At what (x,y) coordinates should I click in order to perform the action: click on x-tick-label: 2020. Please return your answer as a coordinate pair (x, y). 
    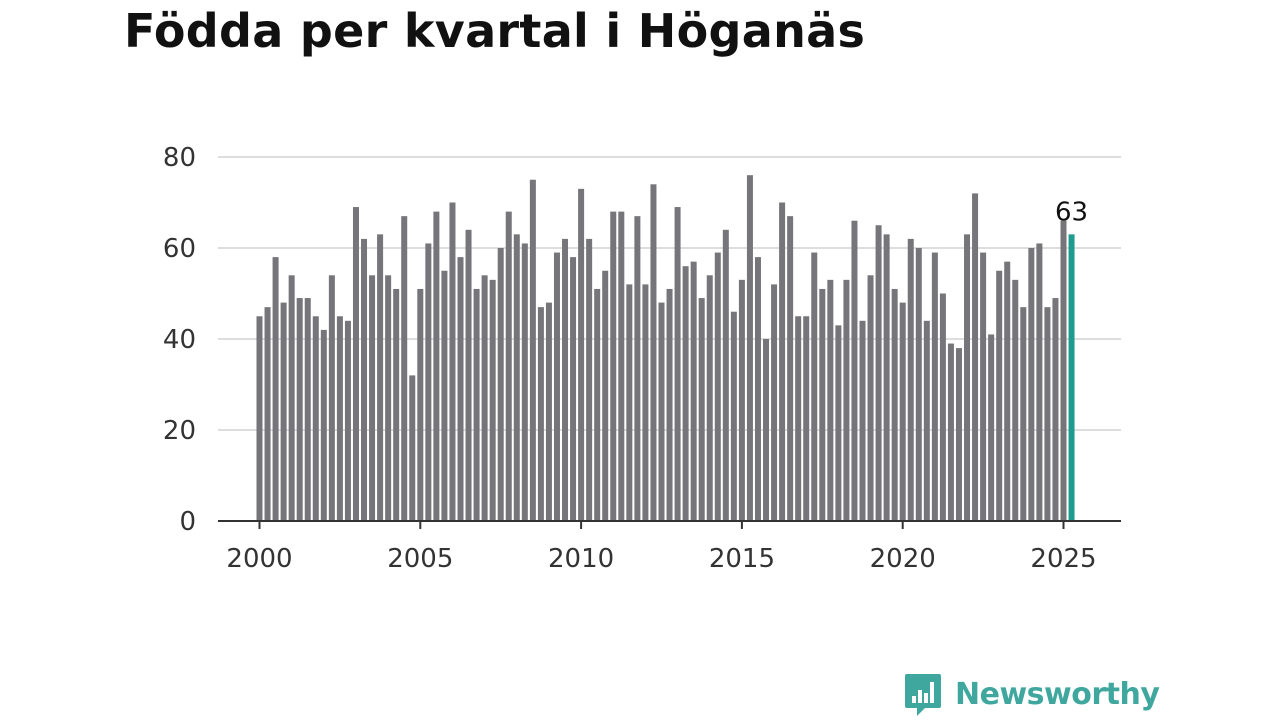
    Looking at the image, I should click on (903, 559).